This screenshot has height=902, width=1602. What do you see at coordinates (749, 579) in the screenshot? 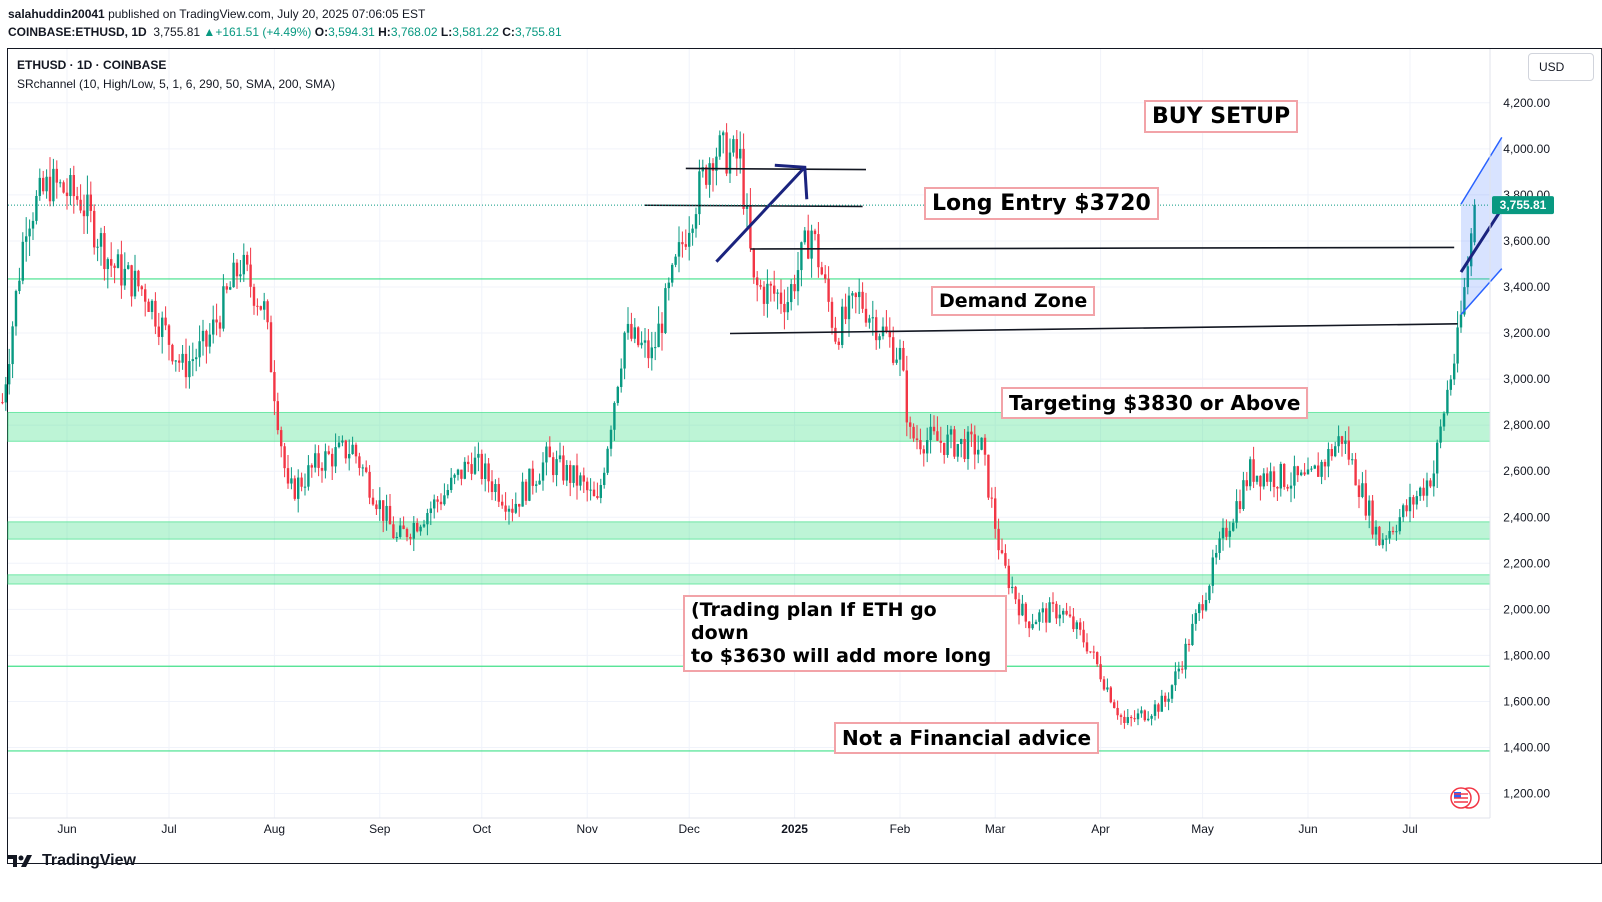
I see `sr-zone` at bounding box center [749, 579].